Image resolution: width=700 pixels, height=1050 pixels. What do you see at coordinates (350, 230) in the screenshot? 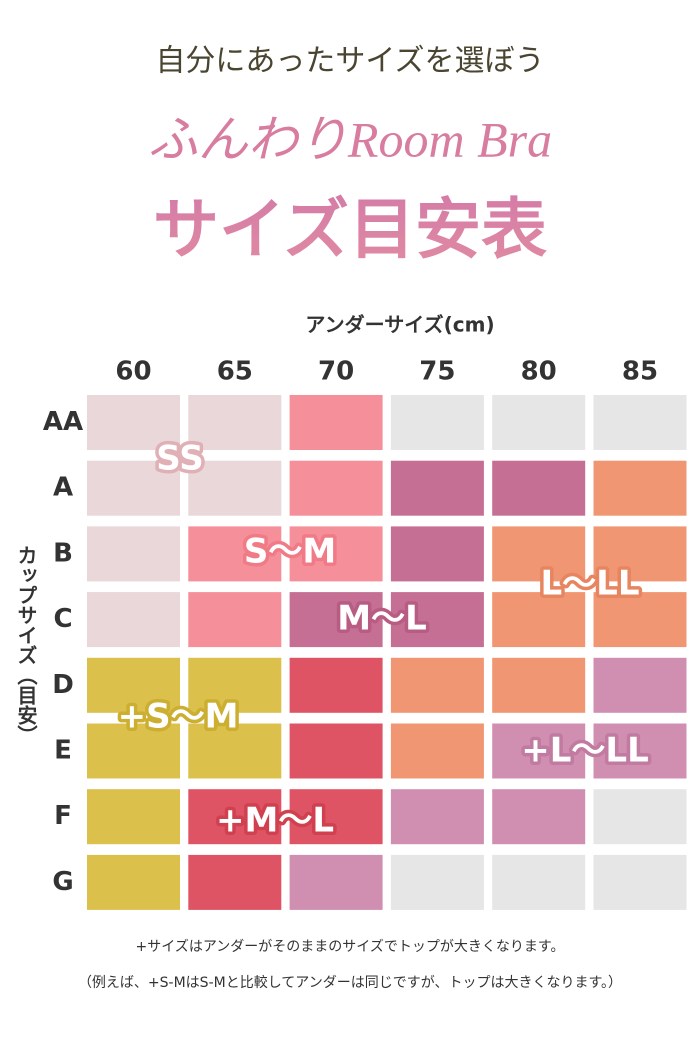
I see `title: サイズ目安表` at bounding box center [350, 230].